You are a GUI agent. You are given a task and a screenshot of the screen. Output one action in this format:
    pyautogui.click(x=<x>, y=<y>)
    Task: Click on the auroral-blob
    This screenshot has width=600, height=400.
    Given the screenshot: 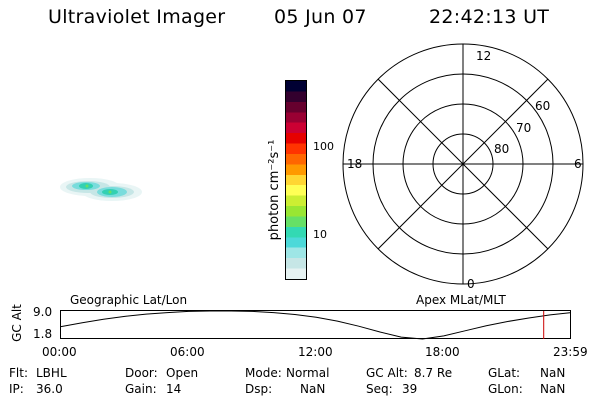 What is the action you would take?
    pyautogui.click(x=101, y=189)
    